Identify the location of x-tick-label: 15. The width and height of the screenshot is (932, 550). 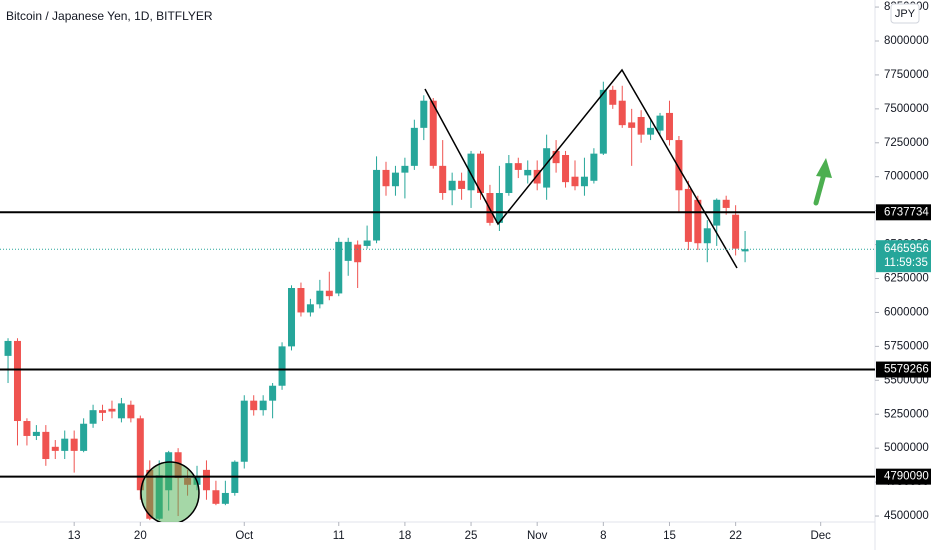
(669, 536).